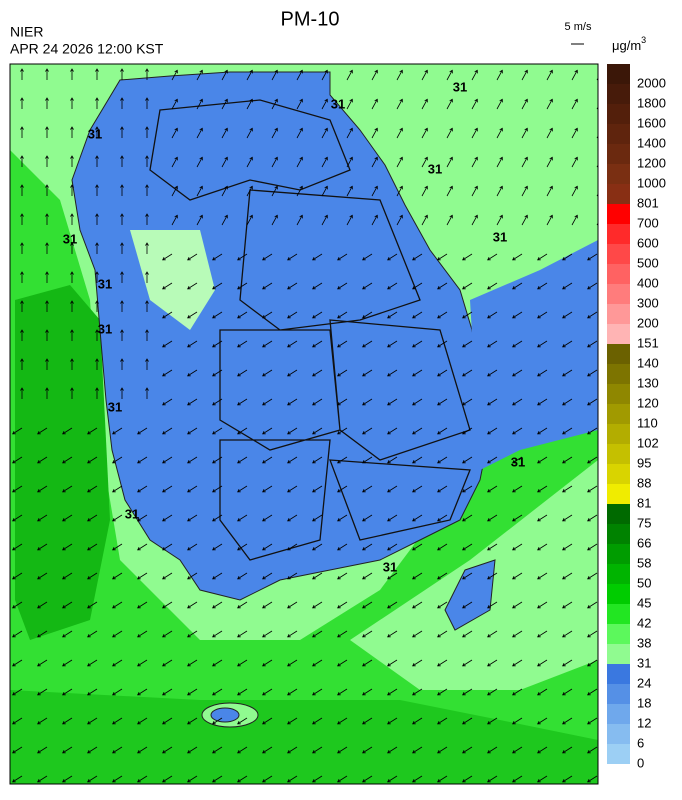 Image resolution: width=682 pixels, height=800 pixels. Describe the element at coordinates (644, 682) in the screenshot. I see `colorbar-label: 24` at that location.